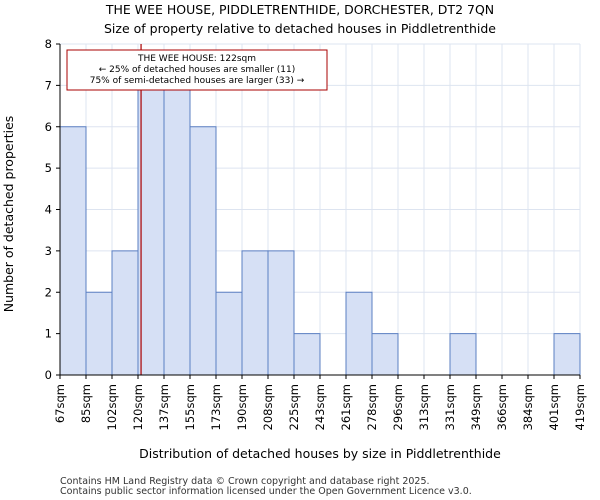  What do you see at coordinates (48, 168) in the screenshot?
I see `y-tick-label: 5` at bounding box center [48, 168].